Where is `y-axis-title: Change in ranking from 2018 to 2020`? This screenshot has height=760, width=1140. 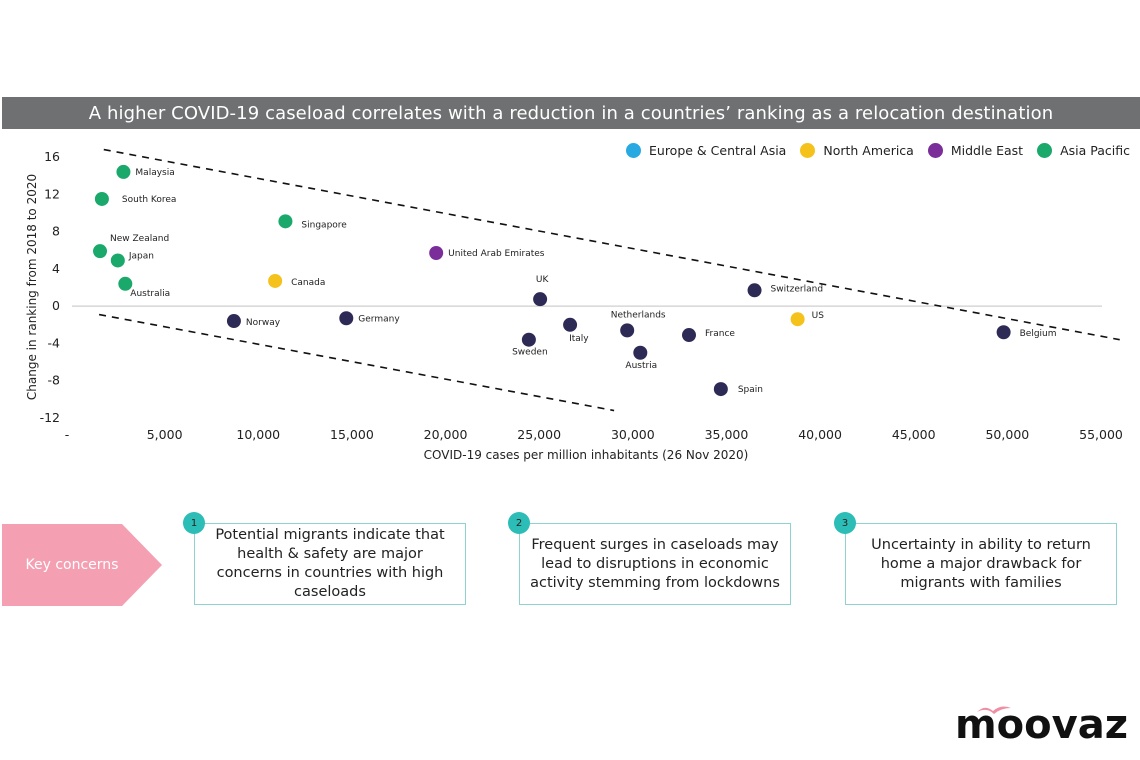 y-axis-title: Change in ranking from 2018 to 2020 is located at coordinates (32, 287).